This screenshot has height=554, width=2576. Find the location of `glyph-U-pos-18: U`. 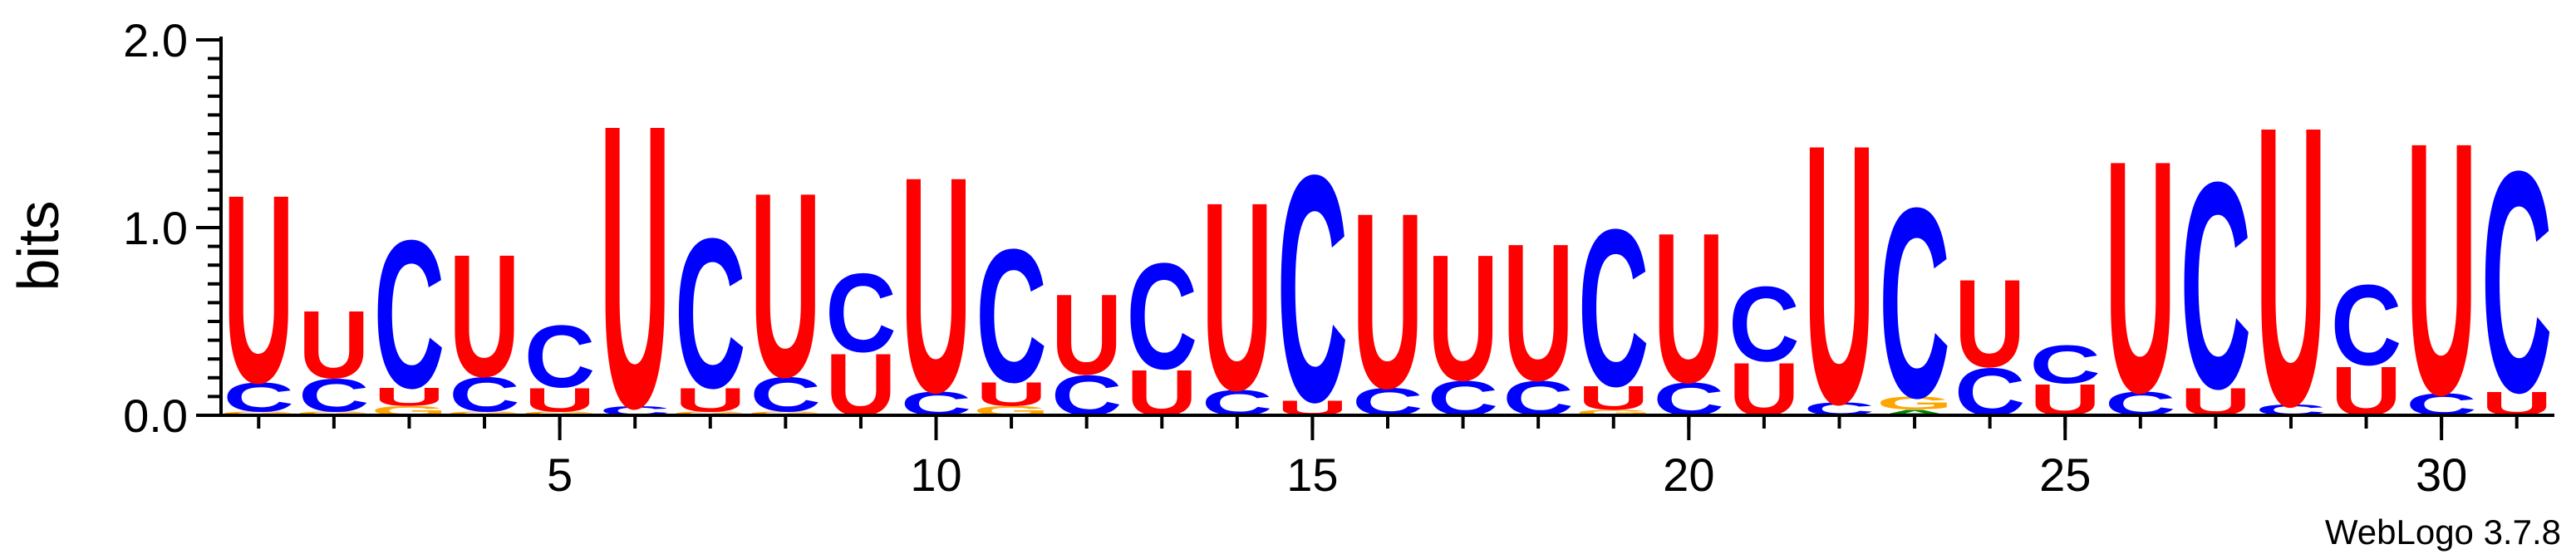

glyph-U-pos-18: U is located at coordinates (1537, 312).